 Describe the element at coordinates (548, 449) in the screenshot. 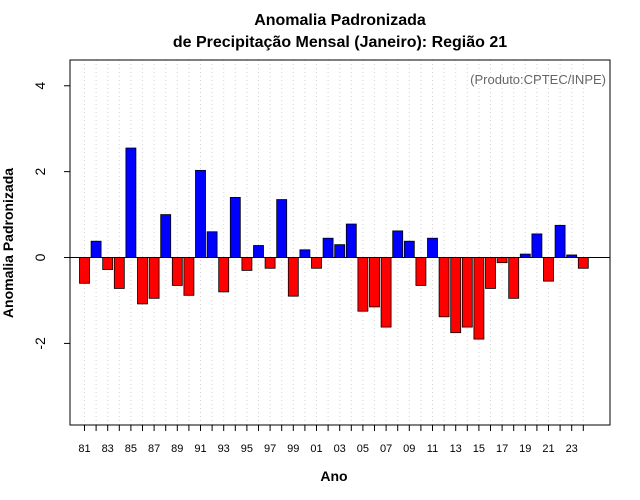

I see `x-tick-label: 21` at that location.